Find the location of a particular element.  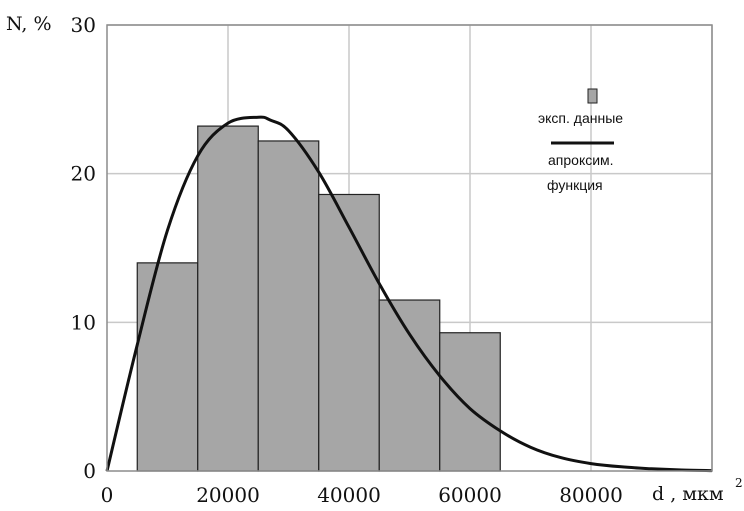

y-axis-label: N, % is located at coordinates (29, 24).